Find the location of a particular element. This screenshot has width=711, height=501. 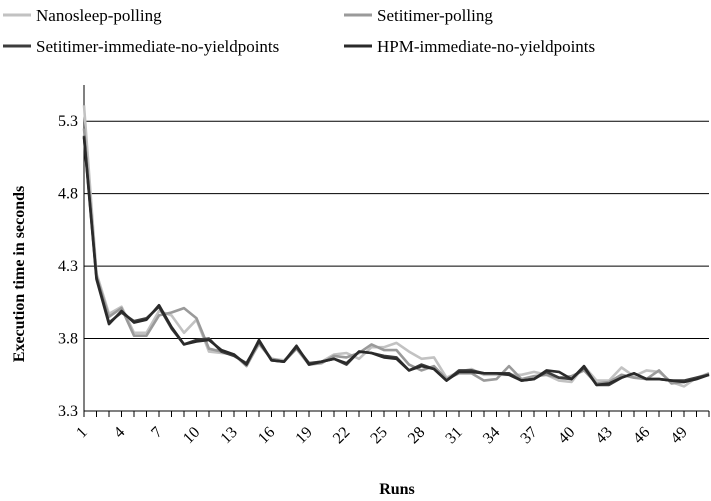

x-tick-label: 49 is located at coordinates (678, 435).